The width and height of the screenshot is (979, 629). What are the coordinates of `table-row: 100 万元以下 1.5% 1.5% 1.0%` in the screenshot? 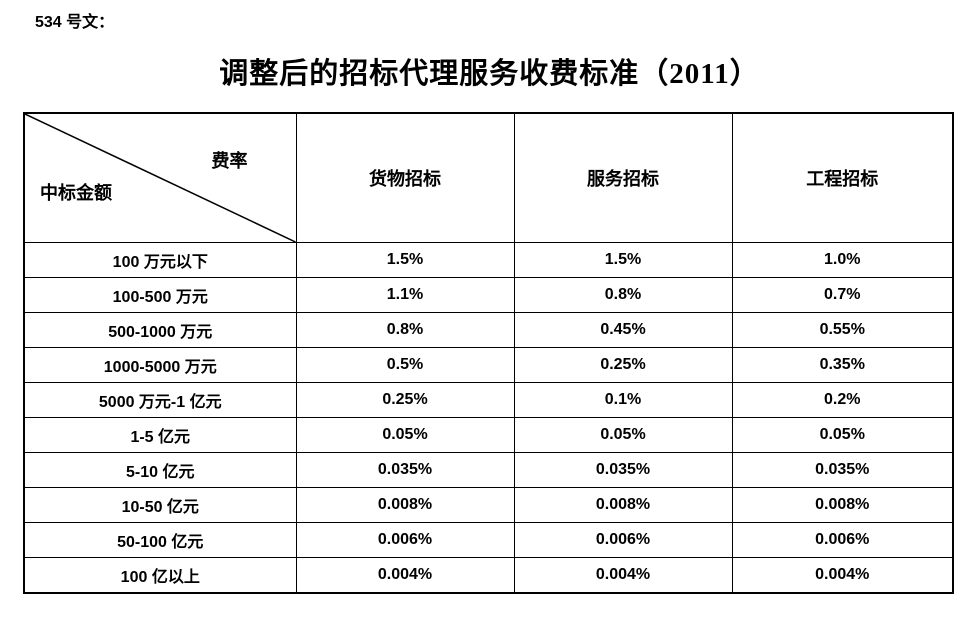 It's located at (488, 260).